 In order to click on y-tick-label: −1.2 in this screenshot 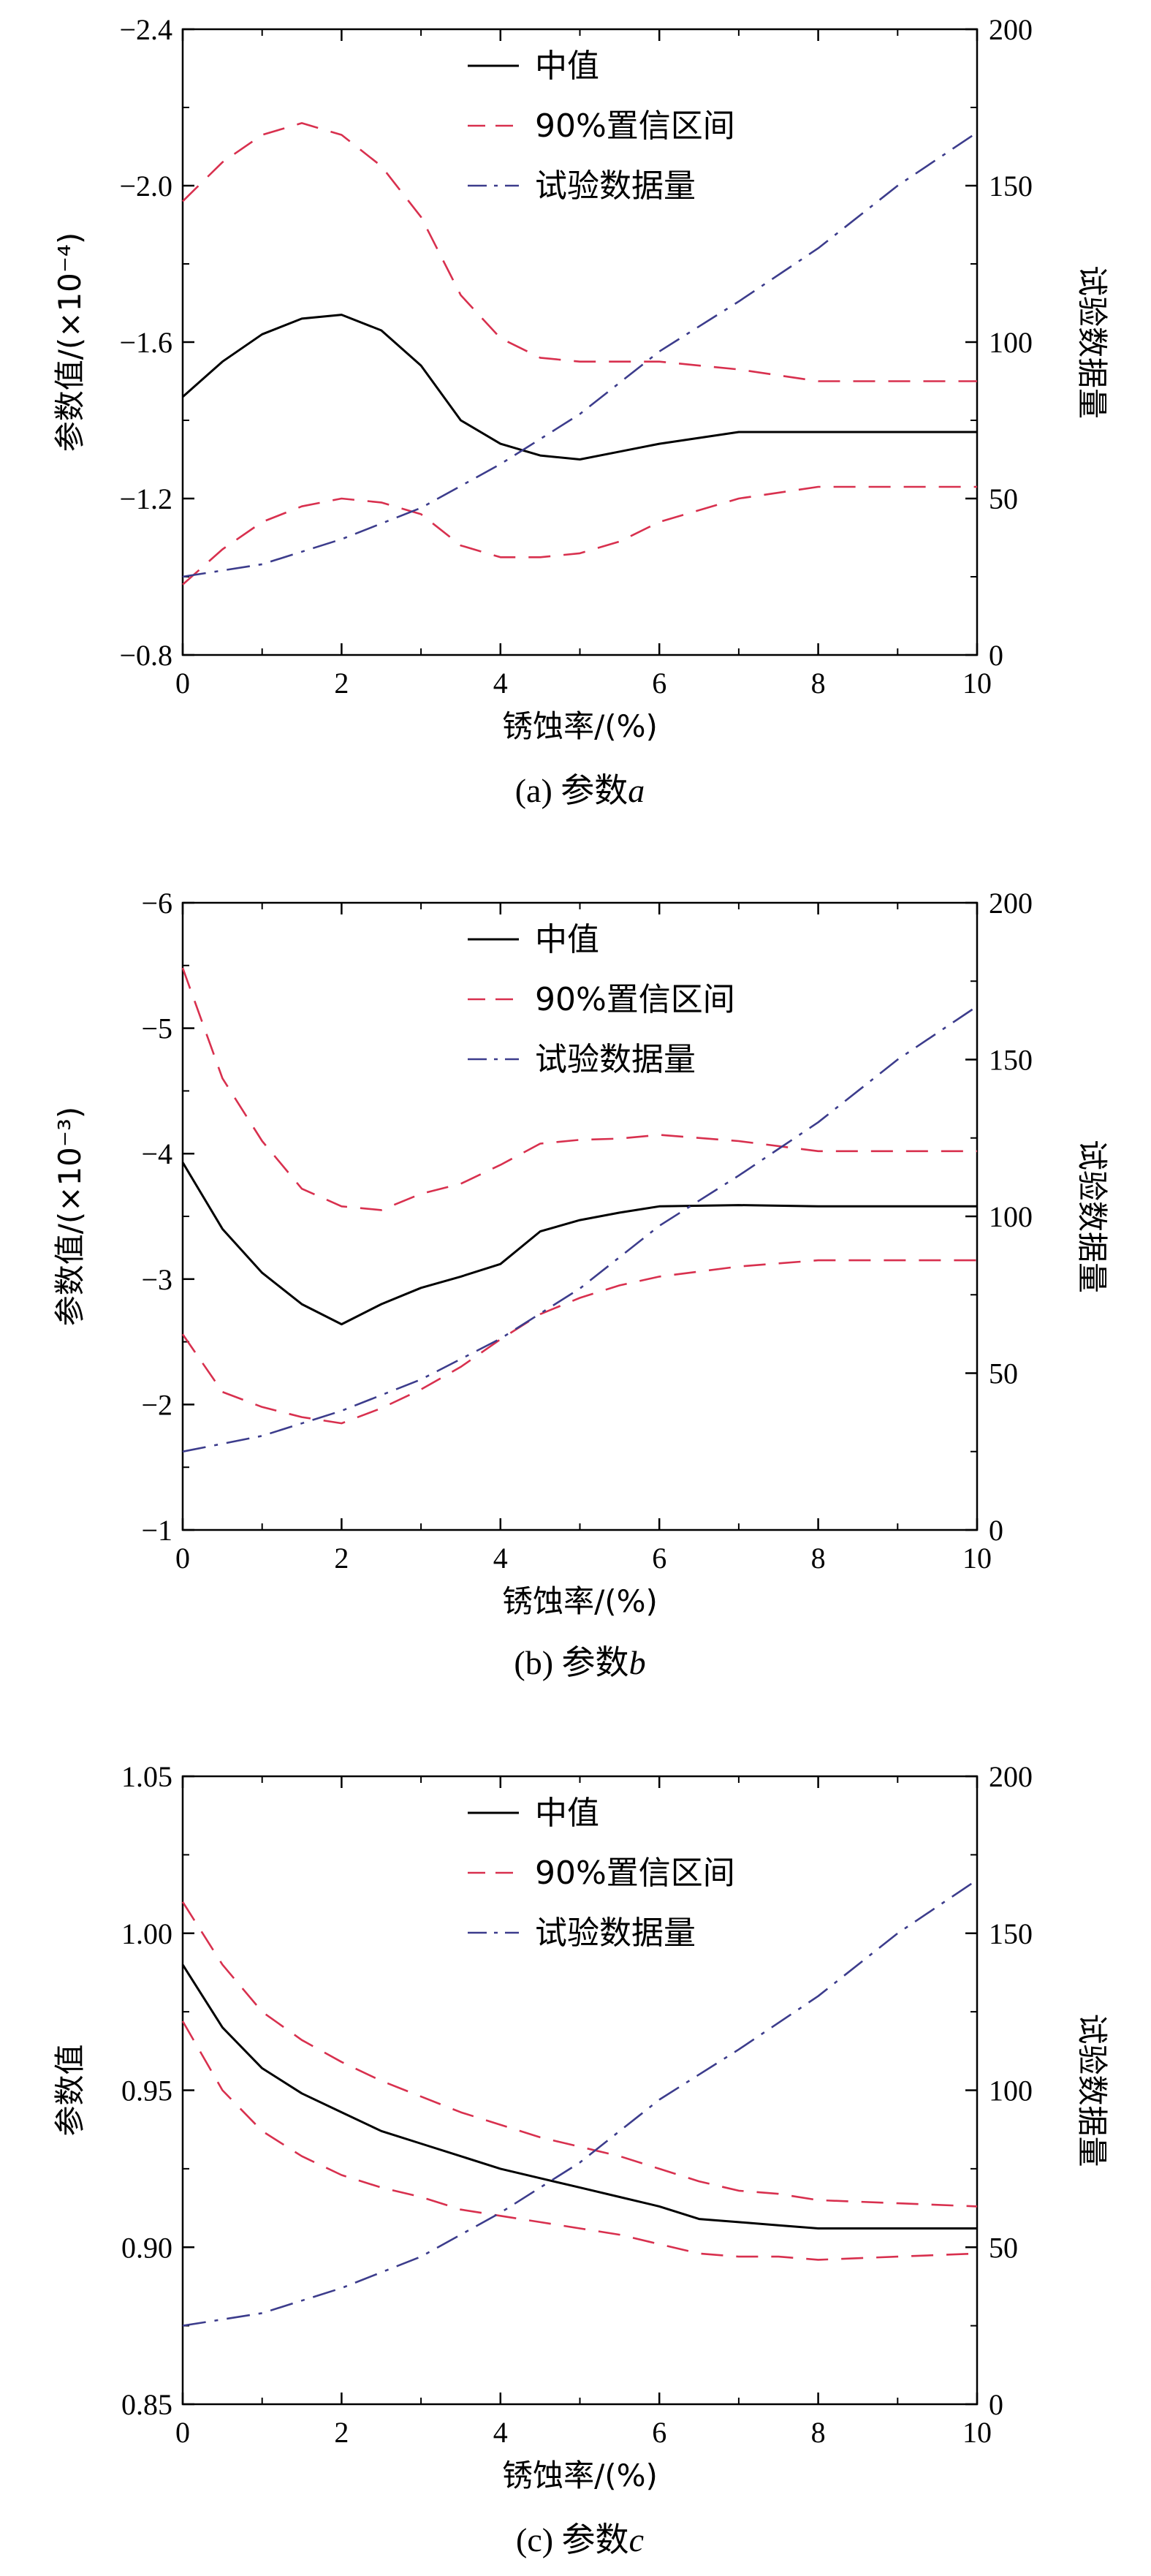, I will do `click(145, 498)`.